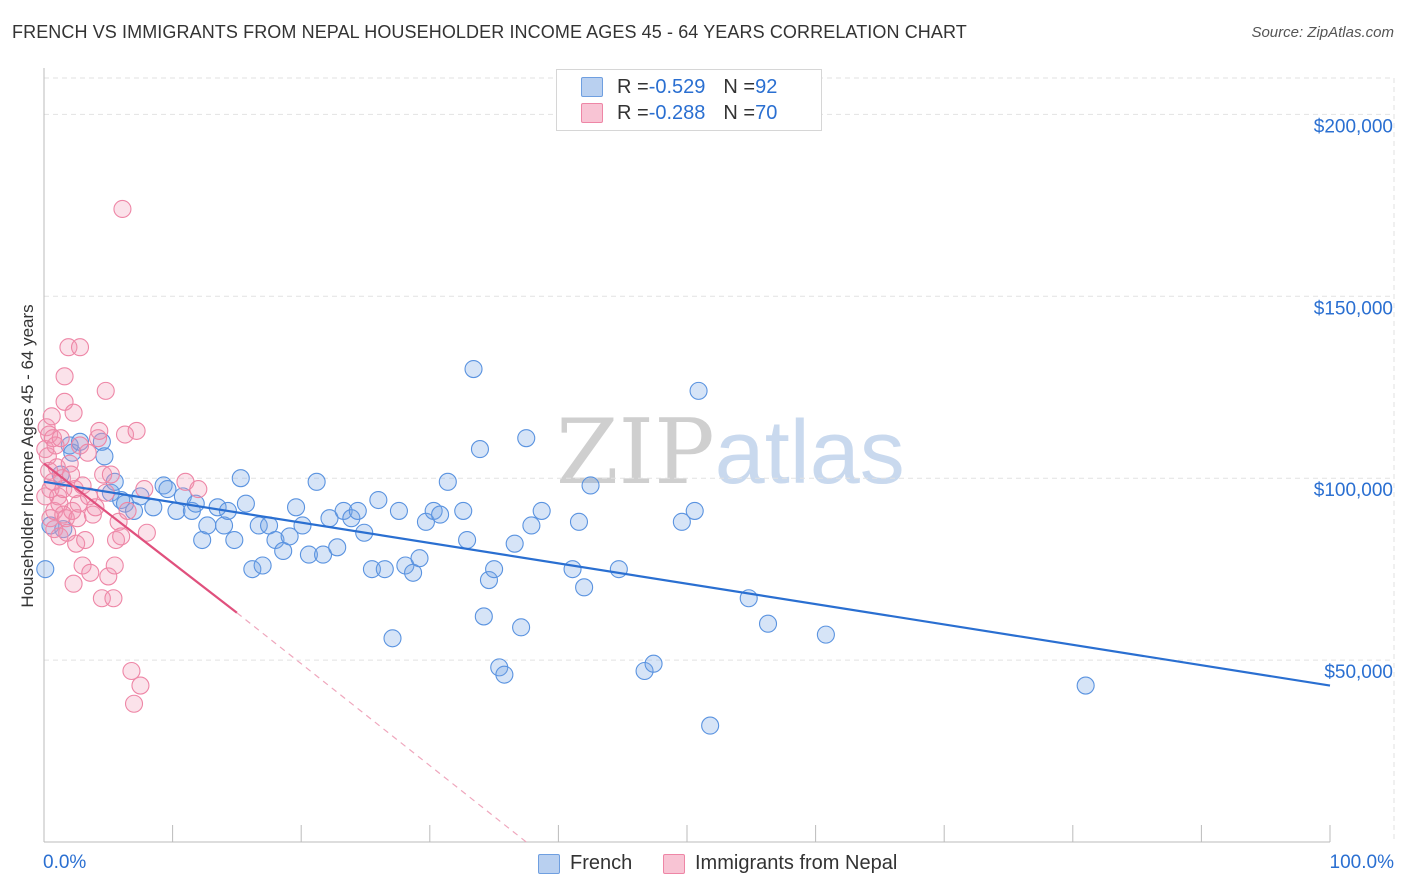 Image resolution: width=1406 pixels, height=892 pixels. What do you see at coordinates (766, 86) in the screenshot?
I see `legend-french-n-value: 92` at bounding box center [766, 86].